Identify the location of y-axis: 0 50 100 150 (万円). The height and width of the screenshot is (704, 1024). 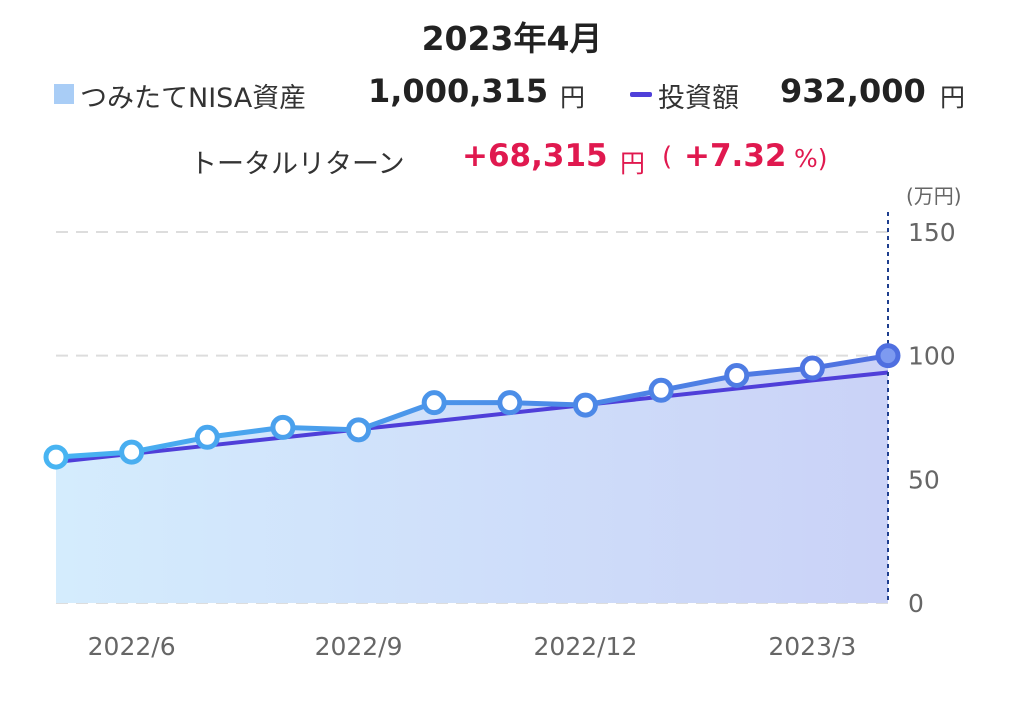
(934, 401).